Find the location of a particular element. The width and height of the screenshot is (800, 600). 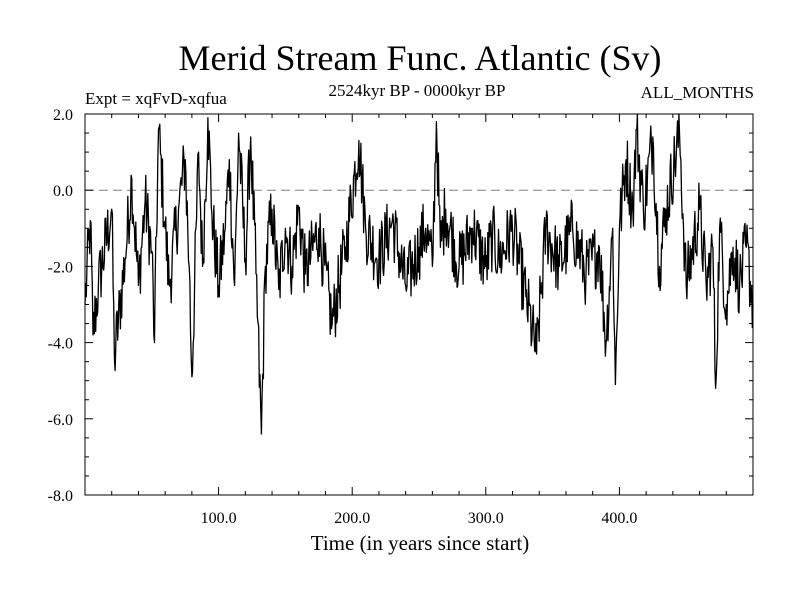

y-tick-label: 0.0 is located at coordinates (63, 191).